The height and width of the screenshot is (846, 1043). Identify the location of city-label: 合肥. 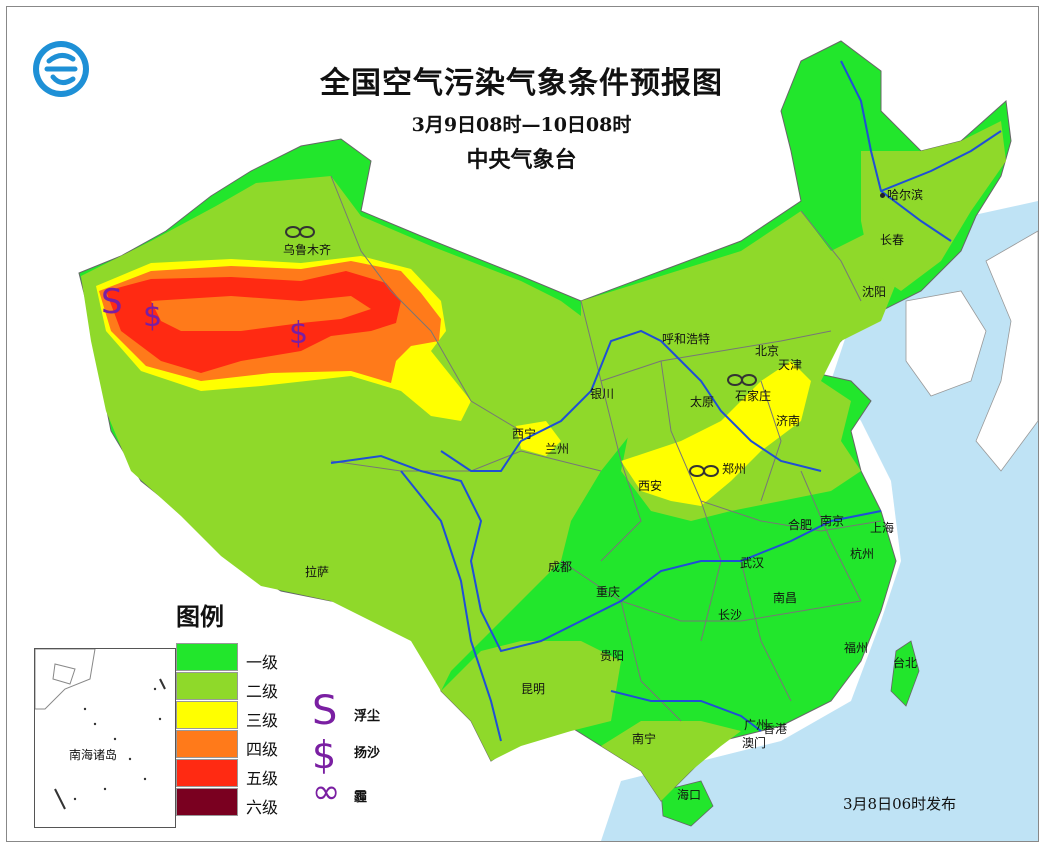
(800, 525).